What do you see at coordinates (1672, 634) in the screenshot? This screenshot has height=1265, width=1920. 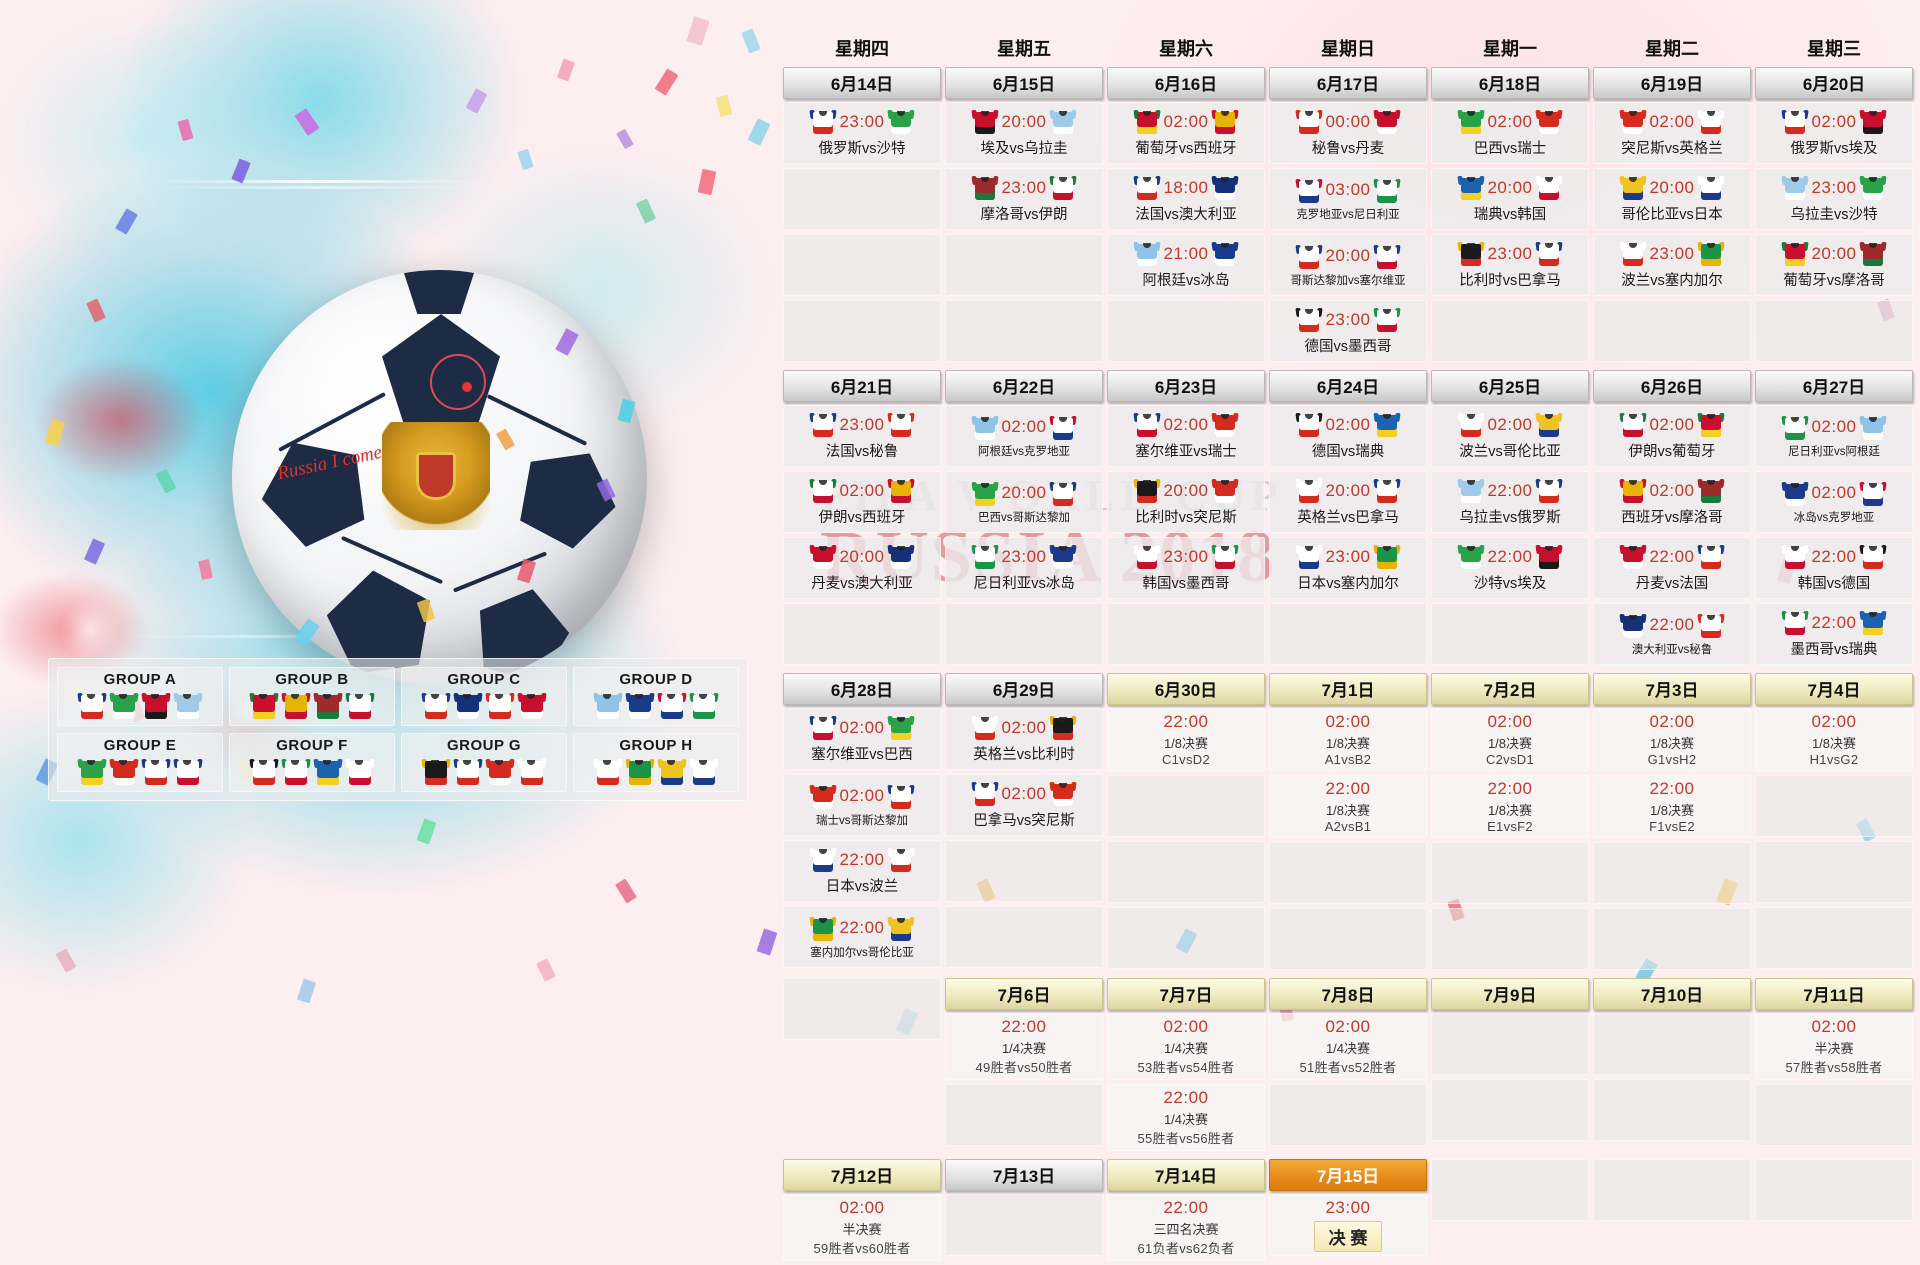 I see `match-card: 22:00 澳大利亚vs秘鲁` at bounding box center [1672, 634].